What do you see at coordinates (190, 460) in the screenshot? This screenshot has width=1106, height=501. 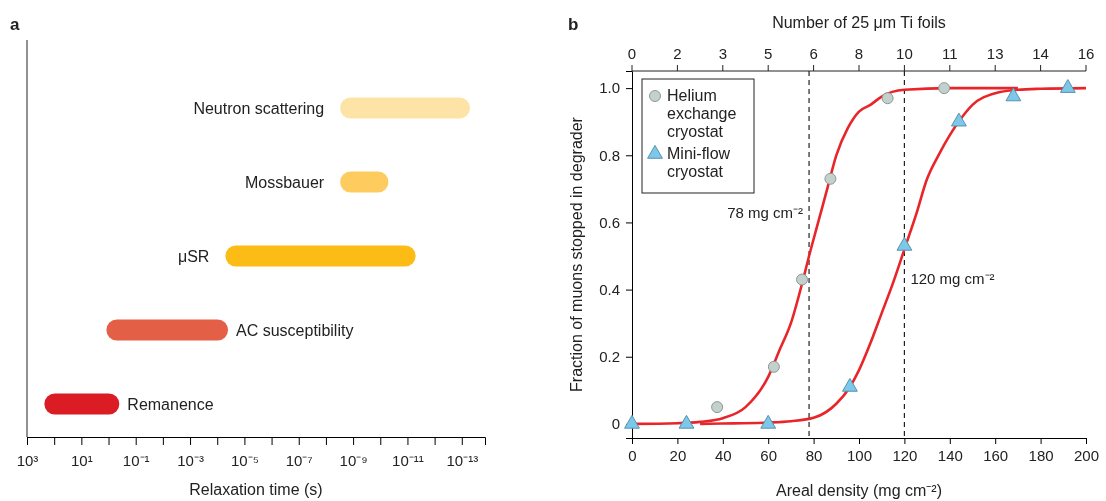 I see `x-tick-label: 10⁻³` at bounding box center [190, 460].